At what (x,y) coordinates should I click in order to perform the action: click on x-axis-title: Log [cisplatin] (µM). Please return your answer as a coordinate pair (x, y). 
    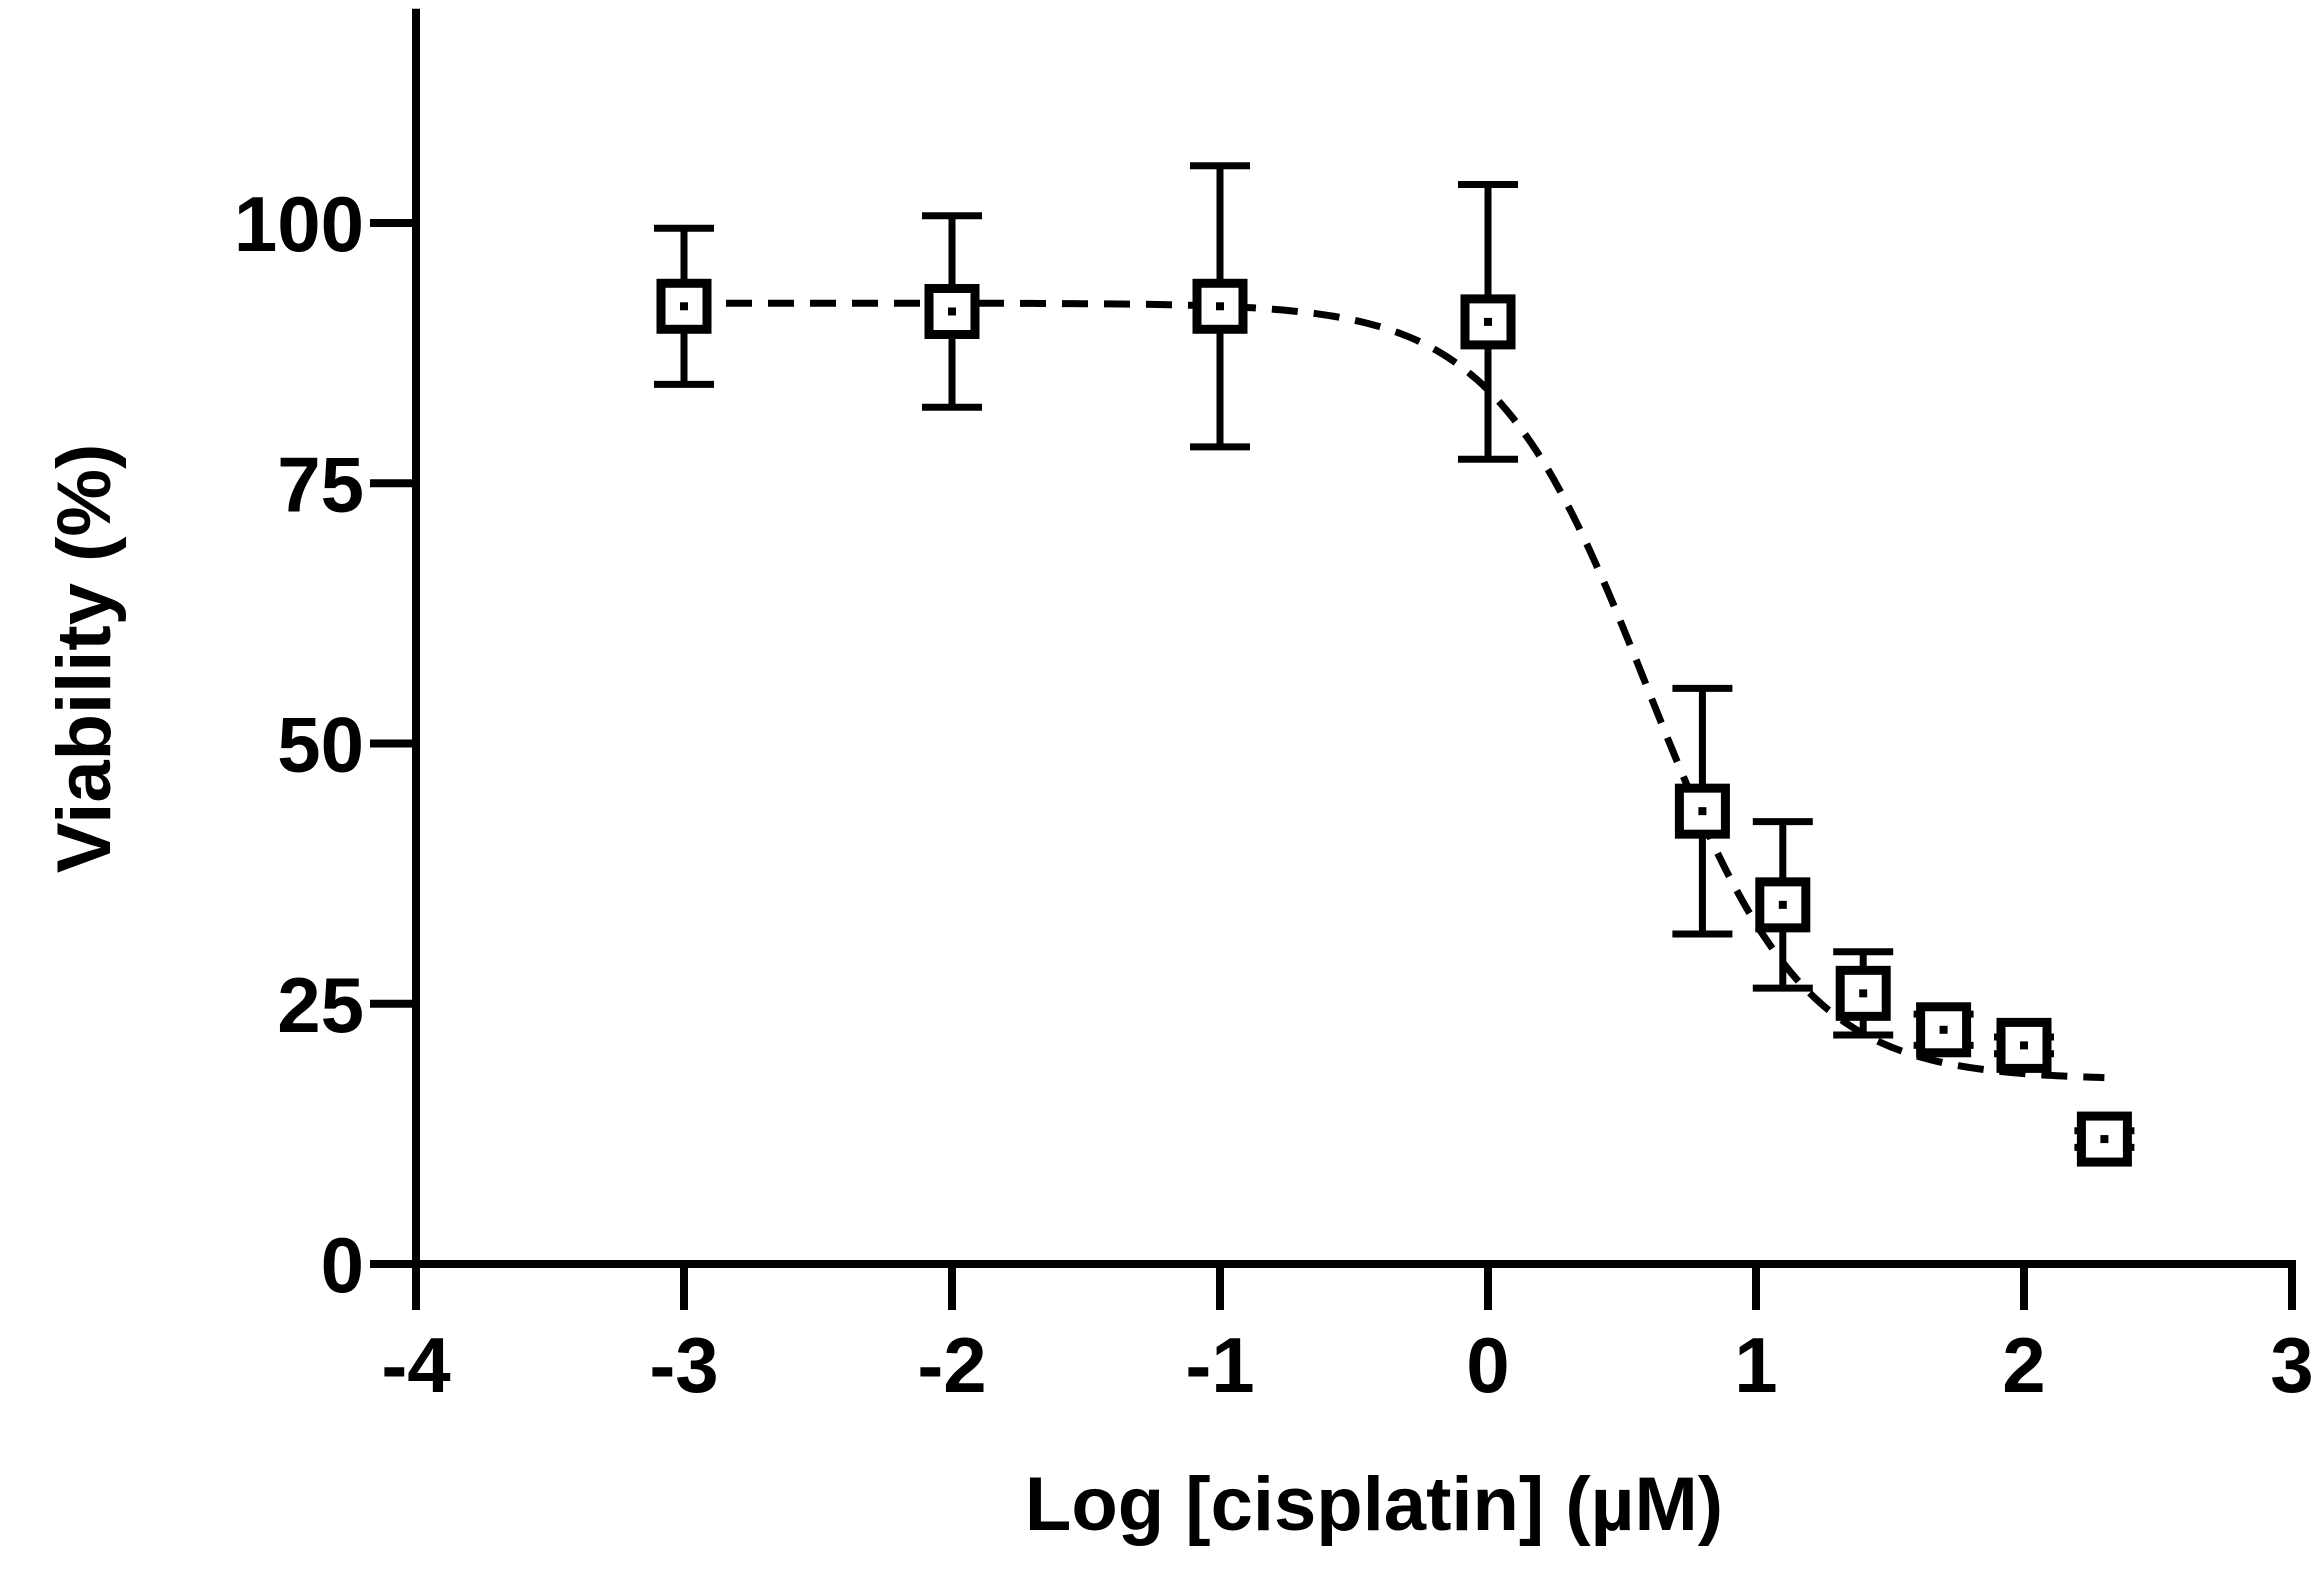
    Looking at the image, I should click on (1374, 1504).